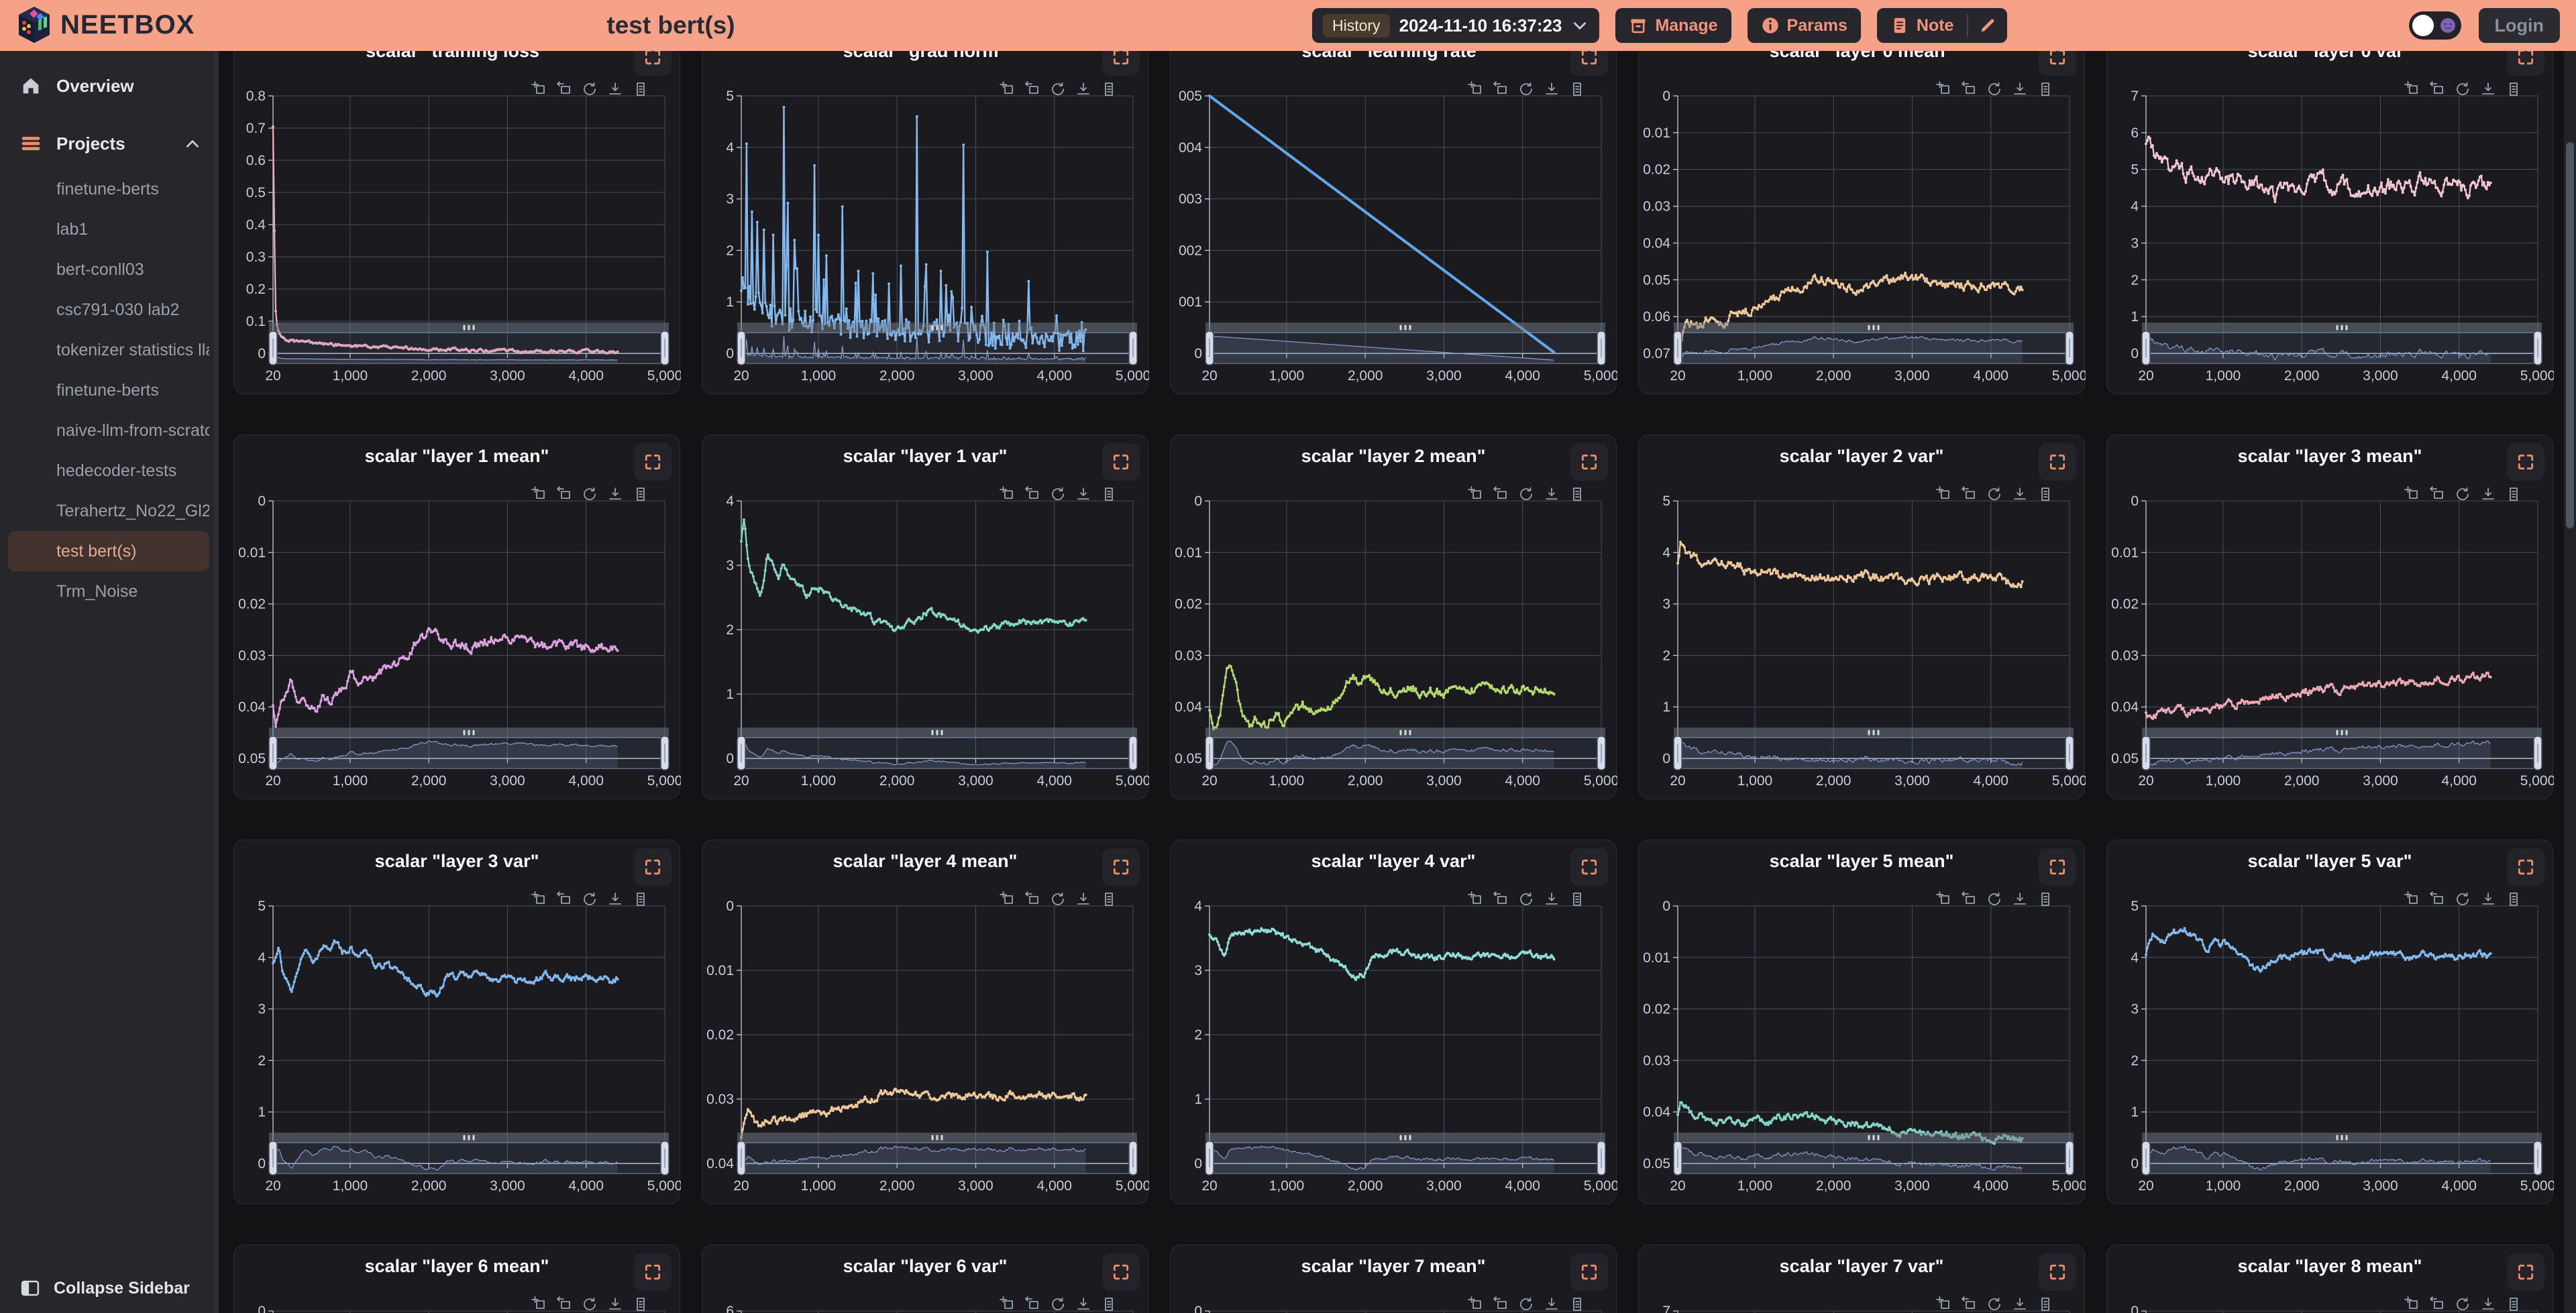 The width and height of the screenshot is (2576, 1313). I want to click on theme-toggle, so click(2434, 25).